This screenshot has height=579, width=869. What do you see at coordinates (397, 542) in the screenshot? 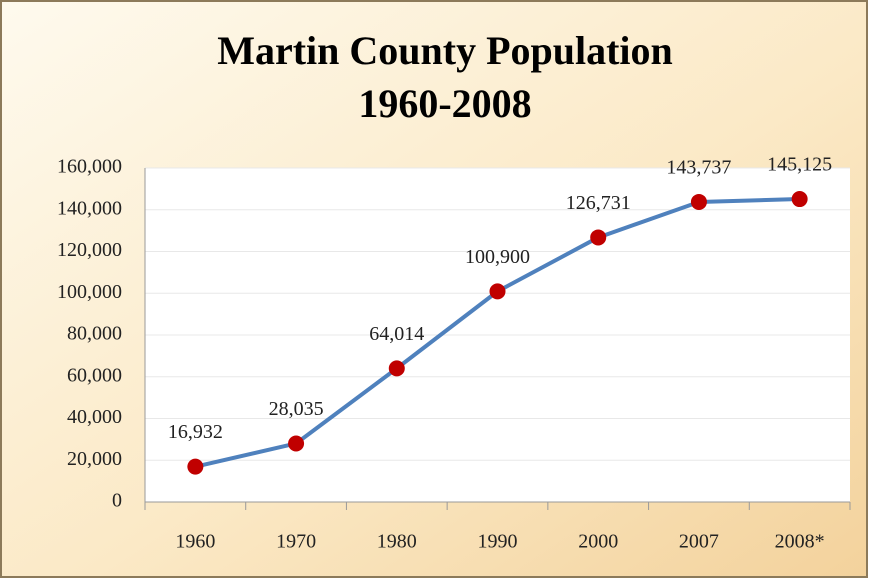
I see `x-tick-label: 1980` at bounding box center [397, 542].